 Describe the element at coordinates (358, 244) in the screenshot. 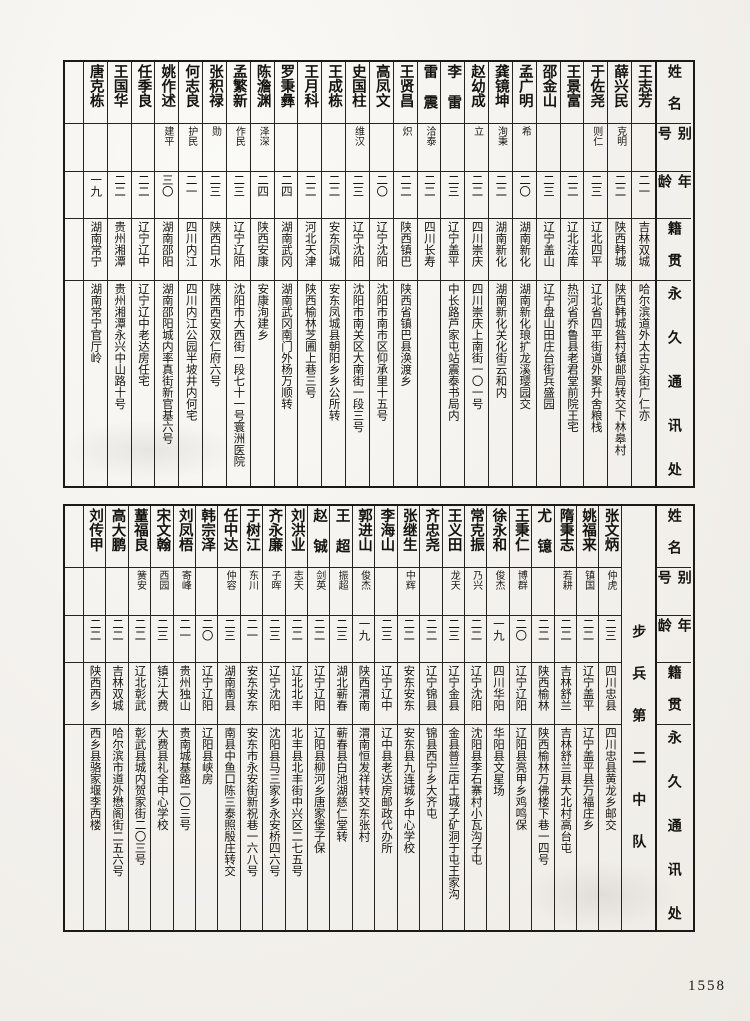

I see `person-native-place-text: 辽宁沈阳` at that location.